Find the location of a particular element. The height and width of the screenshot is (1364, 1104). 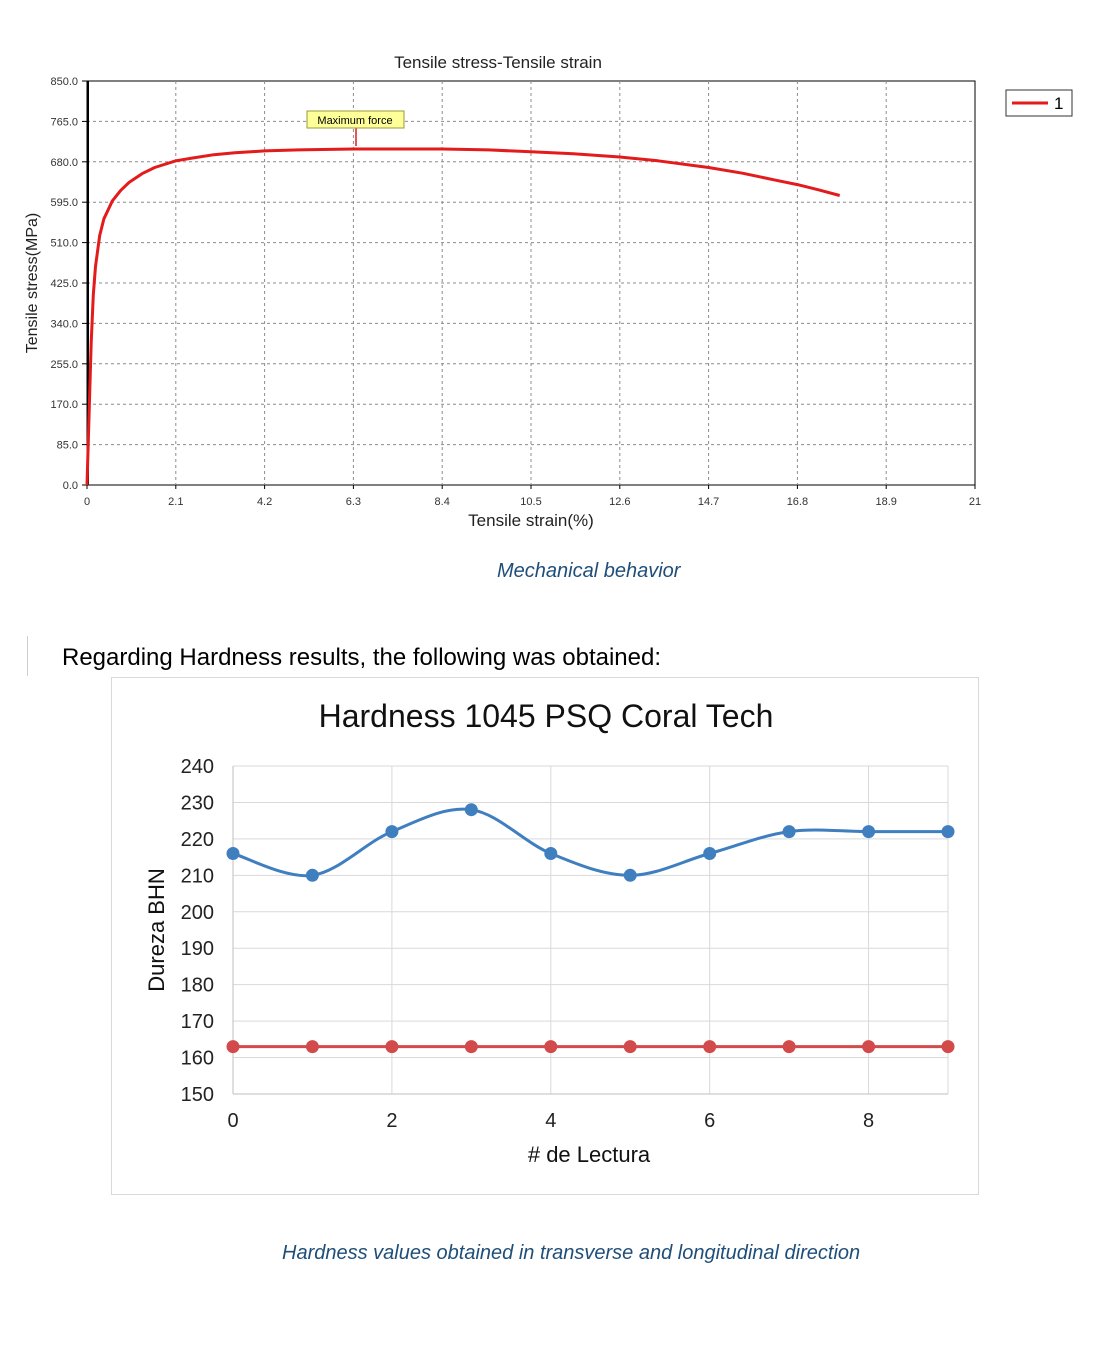

y-tick-label: 220 is located at coordinates (197, 840).